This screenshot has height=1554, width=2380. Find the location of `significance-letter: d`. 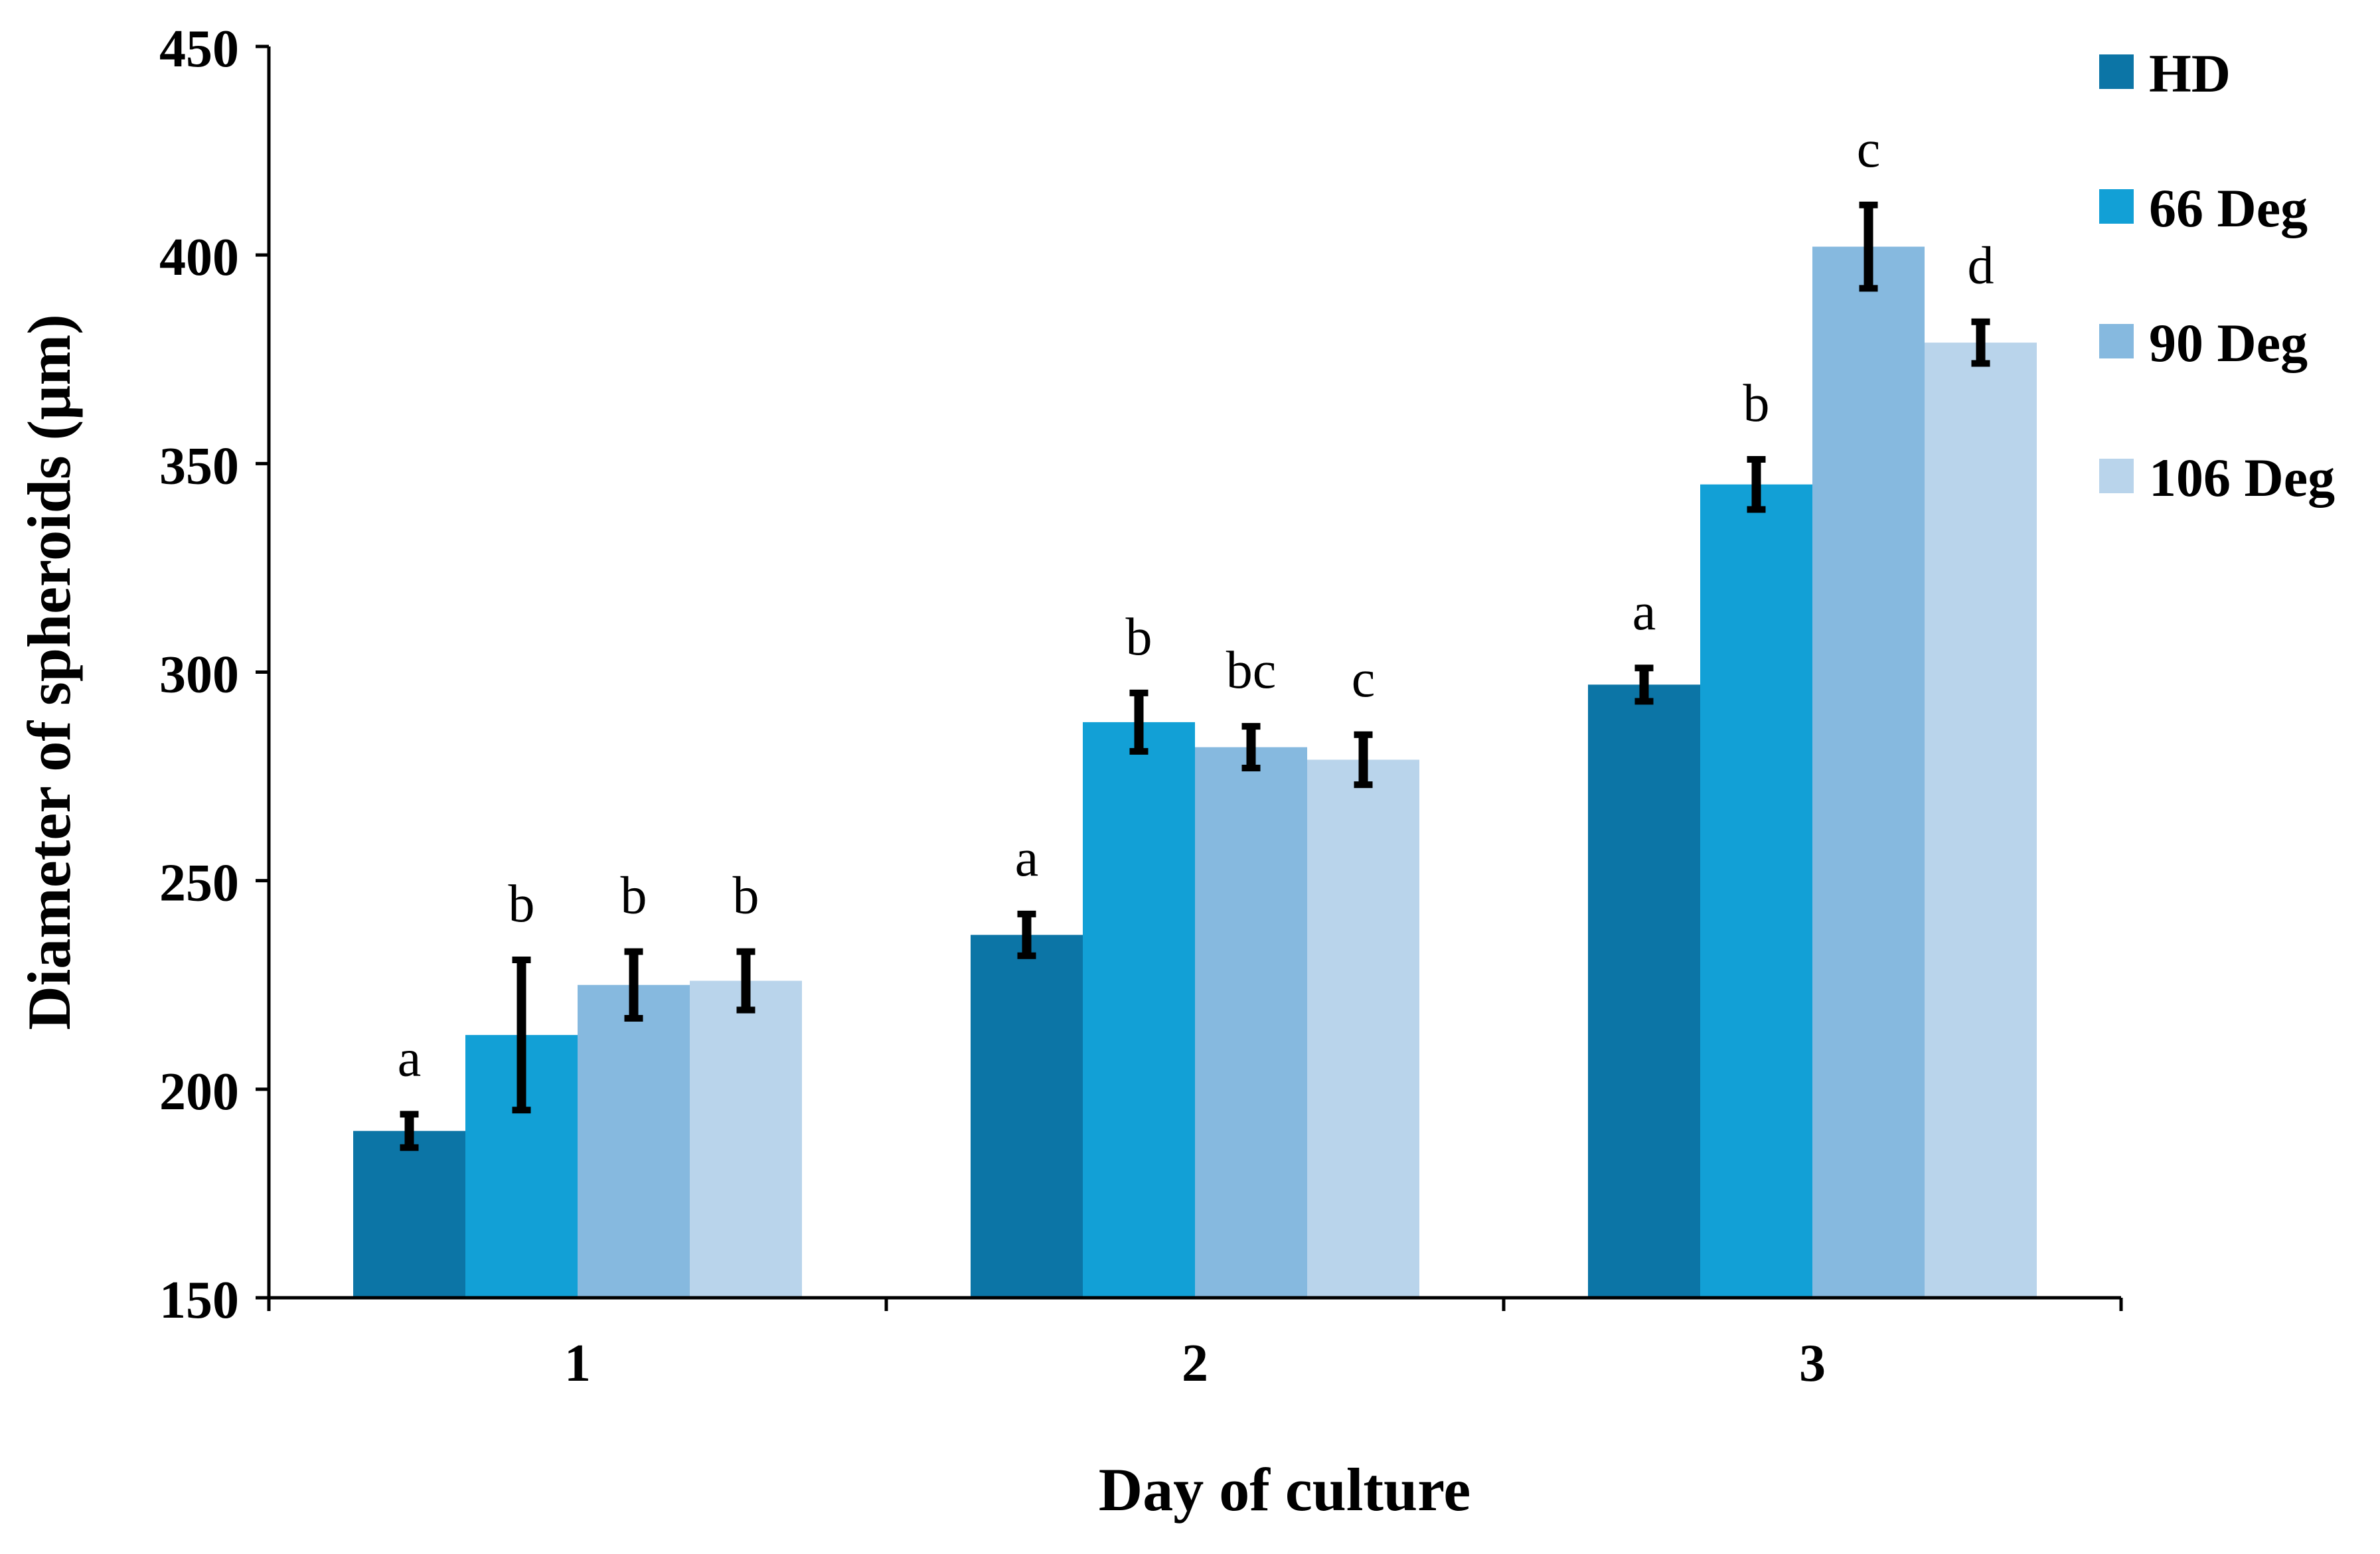

significance-letter: d is located at coordinates (1981, 266).